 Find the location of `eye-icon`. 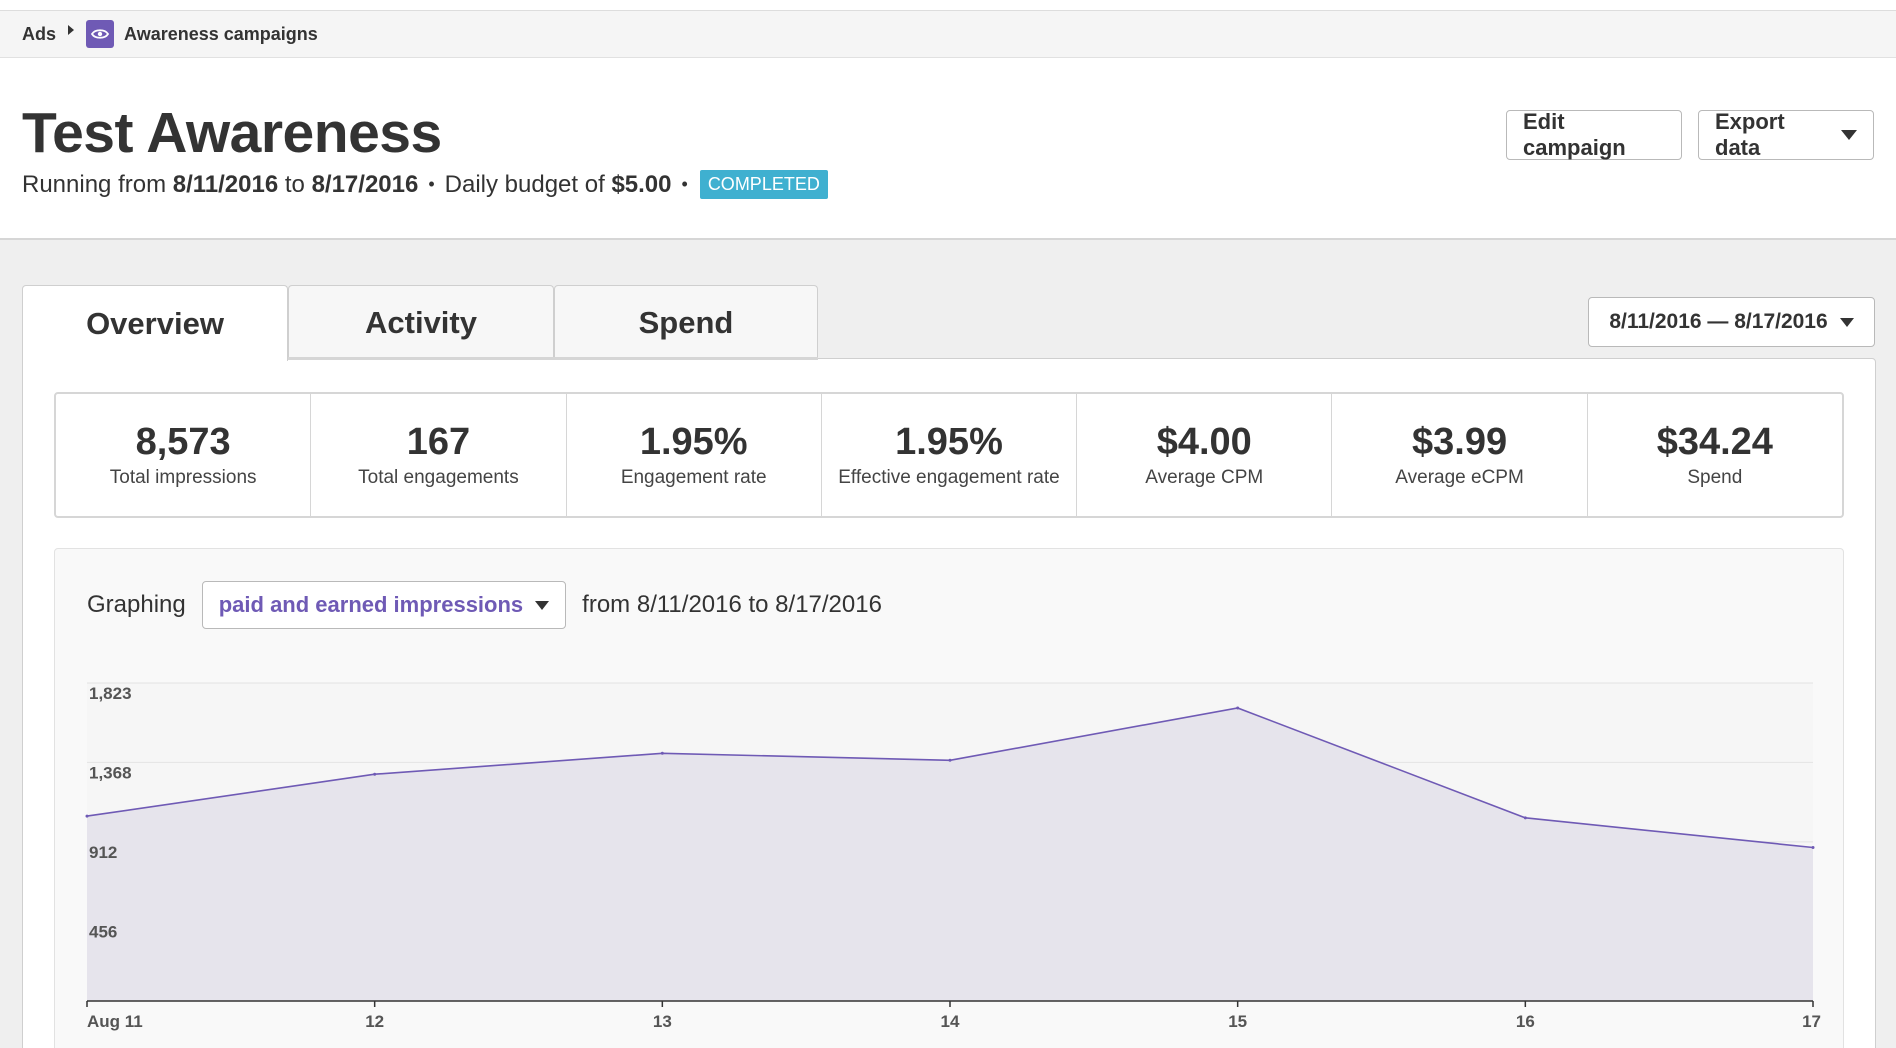

eye-icon is located at coordinates (100, 34).